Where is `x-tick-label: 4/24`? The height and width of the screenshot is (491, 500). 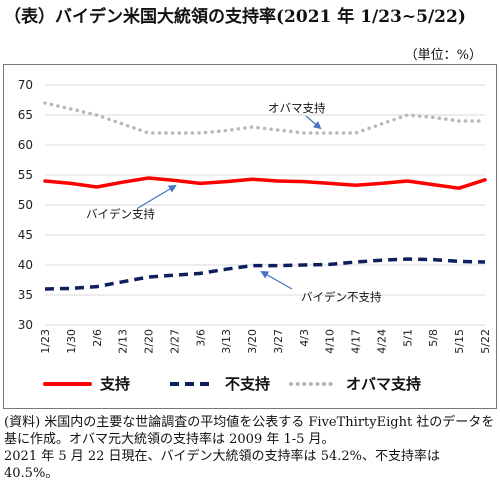 x-tick-label: 4/24 is located at coordinates (381, 341).